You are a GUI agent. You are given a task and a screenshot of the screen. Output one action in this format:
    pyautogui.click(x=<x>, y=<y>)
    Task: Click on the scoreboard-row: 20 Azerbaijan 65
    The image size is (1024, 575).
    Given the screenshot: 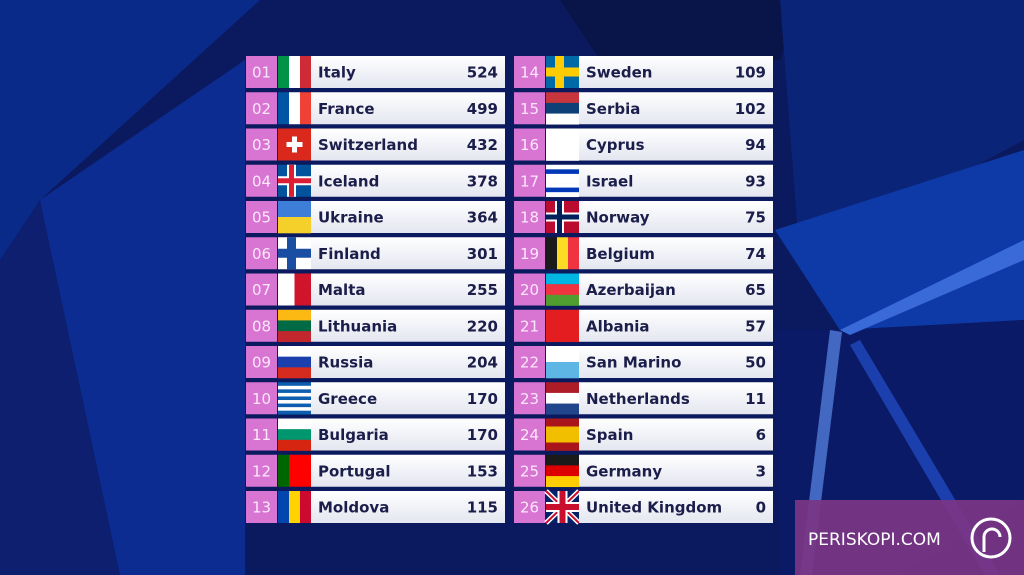 What is the action you would take?
    pyautogui.click(x=643, y=289)
    